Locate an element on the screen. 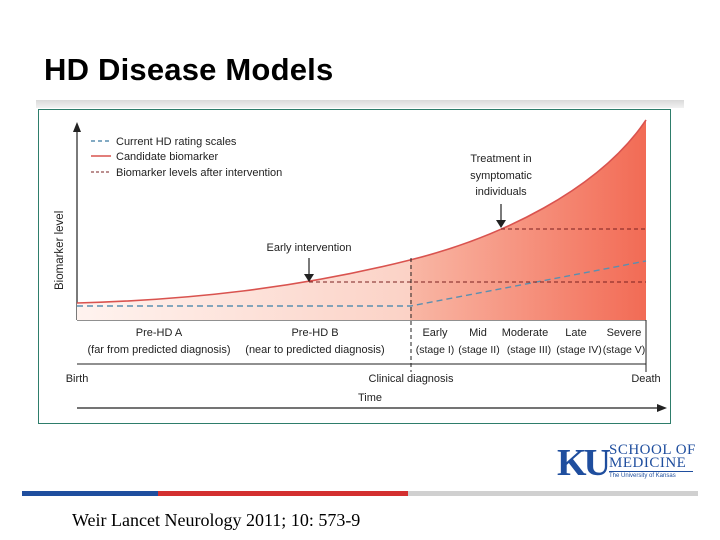  citation: Weir Lancet Neurology 2011; 10: 573-9 is located at coordinates (216, 520).